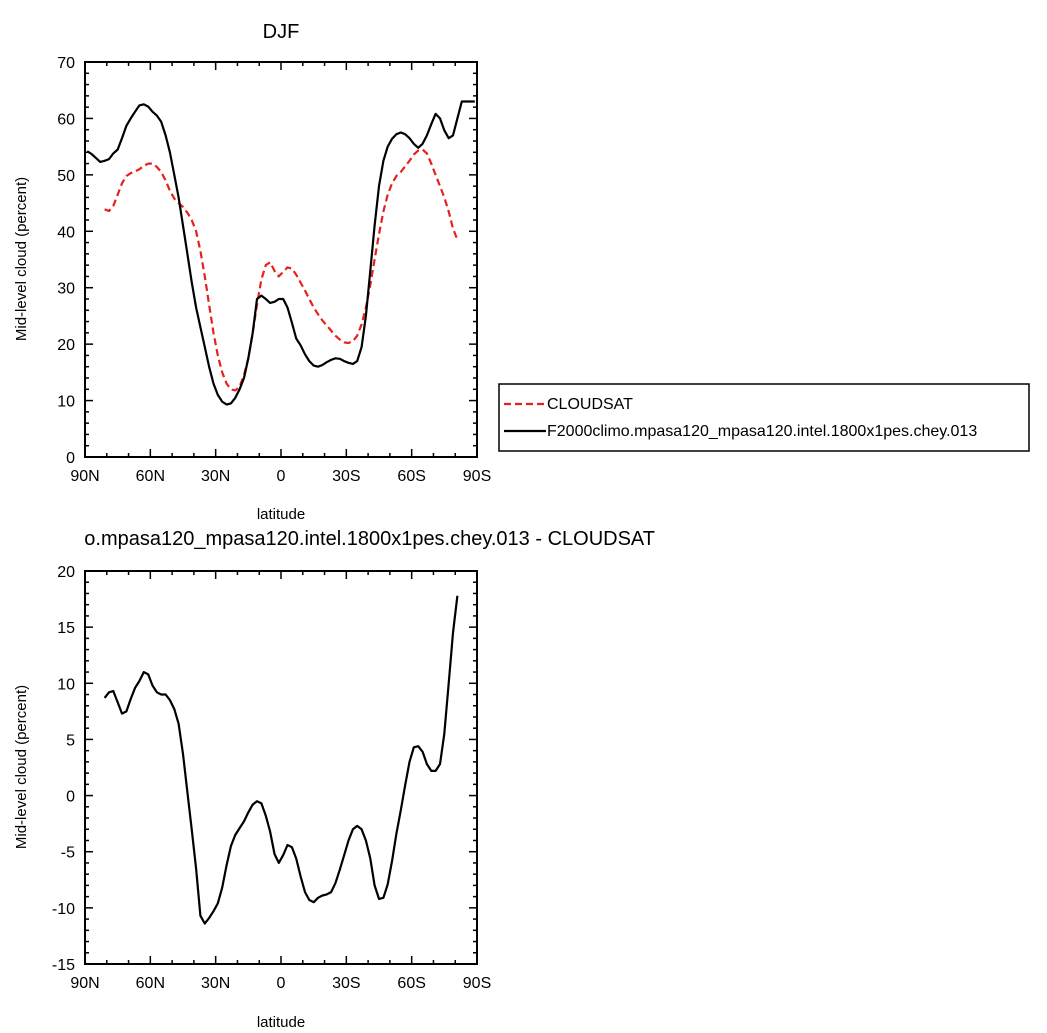 This screenshot has width=1047, height=1033. I want to click on bottom-x-tick-label: 0, so click(281, 983).